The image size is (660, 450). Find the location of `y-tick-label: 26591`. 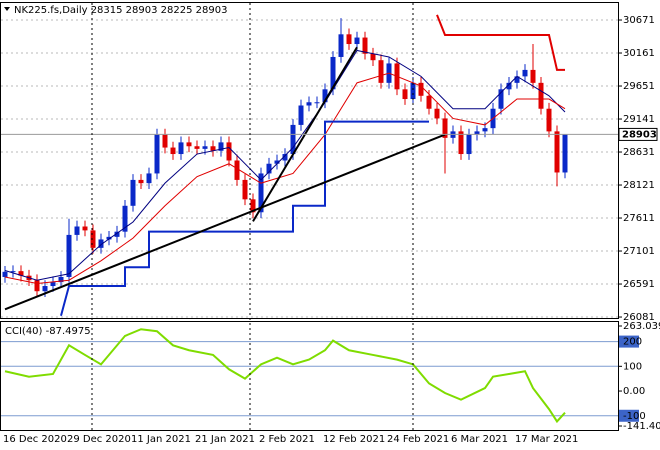

y-tick-label: 26591 is located at coordinates (639, 284).